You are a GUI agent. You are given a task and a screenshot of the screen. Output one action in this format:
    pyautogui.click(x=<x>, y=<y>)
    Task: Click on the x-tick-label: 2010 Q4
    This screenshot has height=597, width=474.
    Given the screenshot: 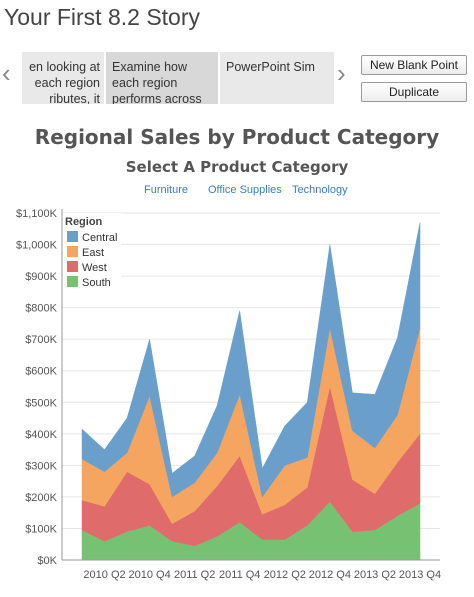 What is the action you would take?
    pyautogui.click(x=149, y=575)
    